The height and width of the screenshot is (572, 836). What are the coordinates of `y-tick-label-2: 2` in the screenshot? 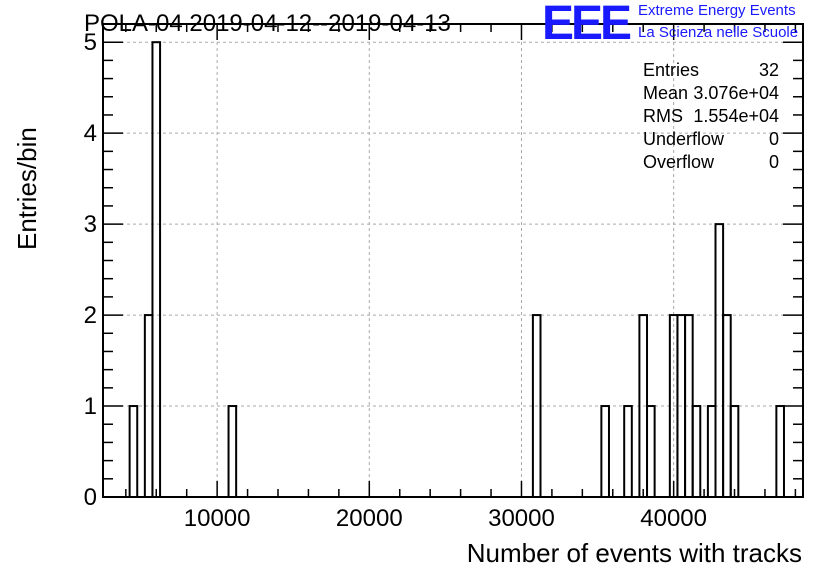 It's located at (90, 315).